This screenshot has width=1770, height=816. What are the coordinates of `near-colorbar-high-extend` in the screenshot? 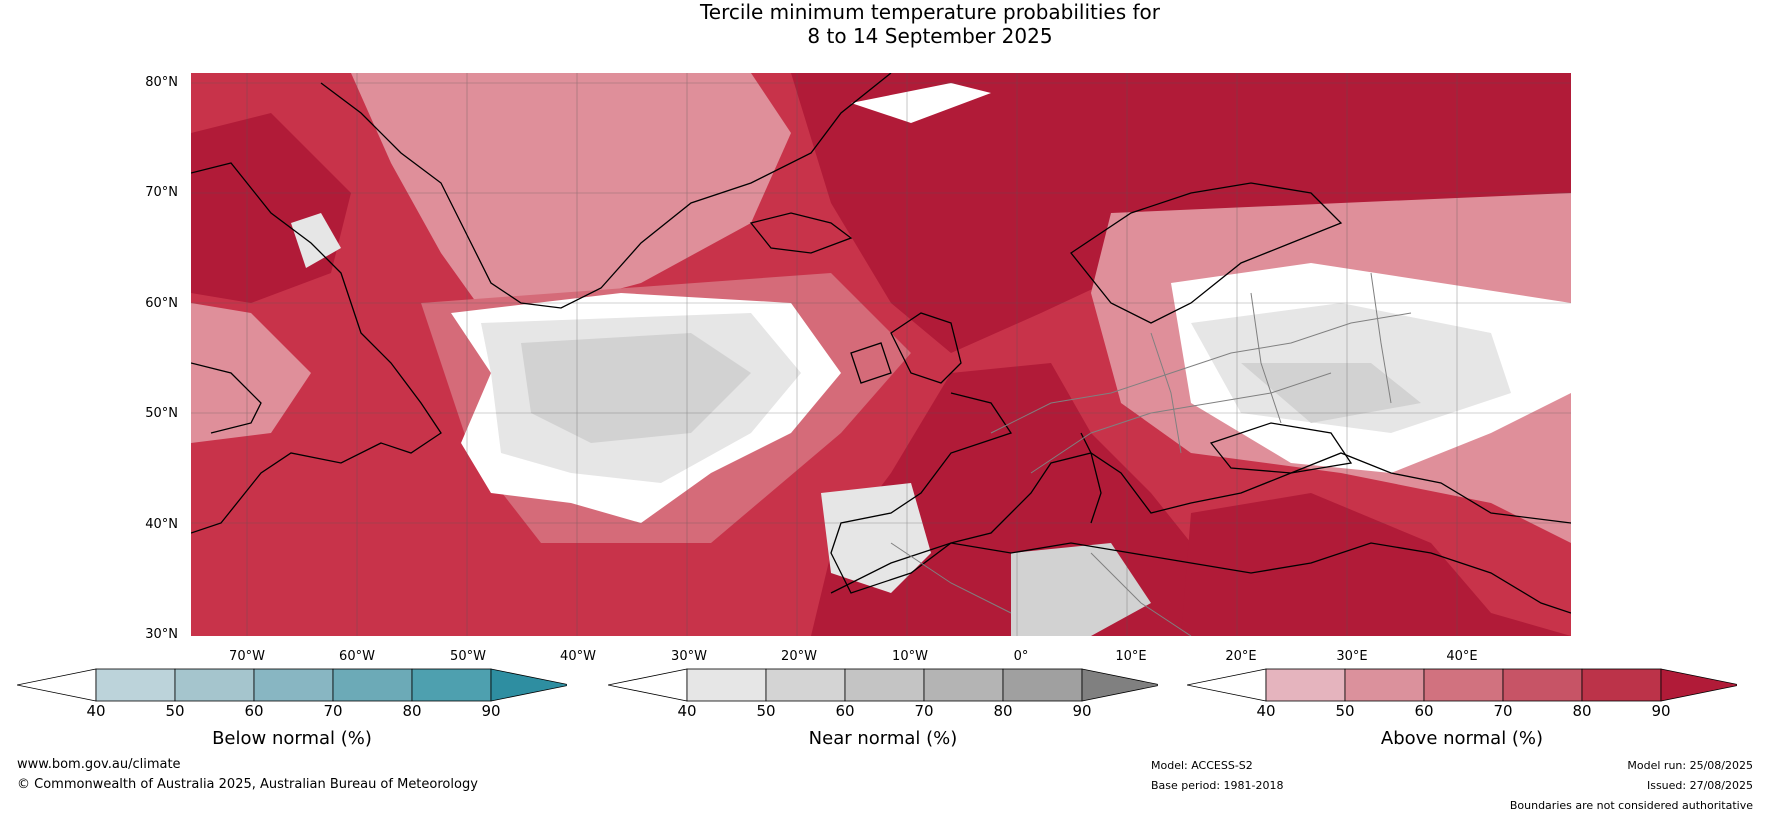 It's located at (1121, 685).